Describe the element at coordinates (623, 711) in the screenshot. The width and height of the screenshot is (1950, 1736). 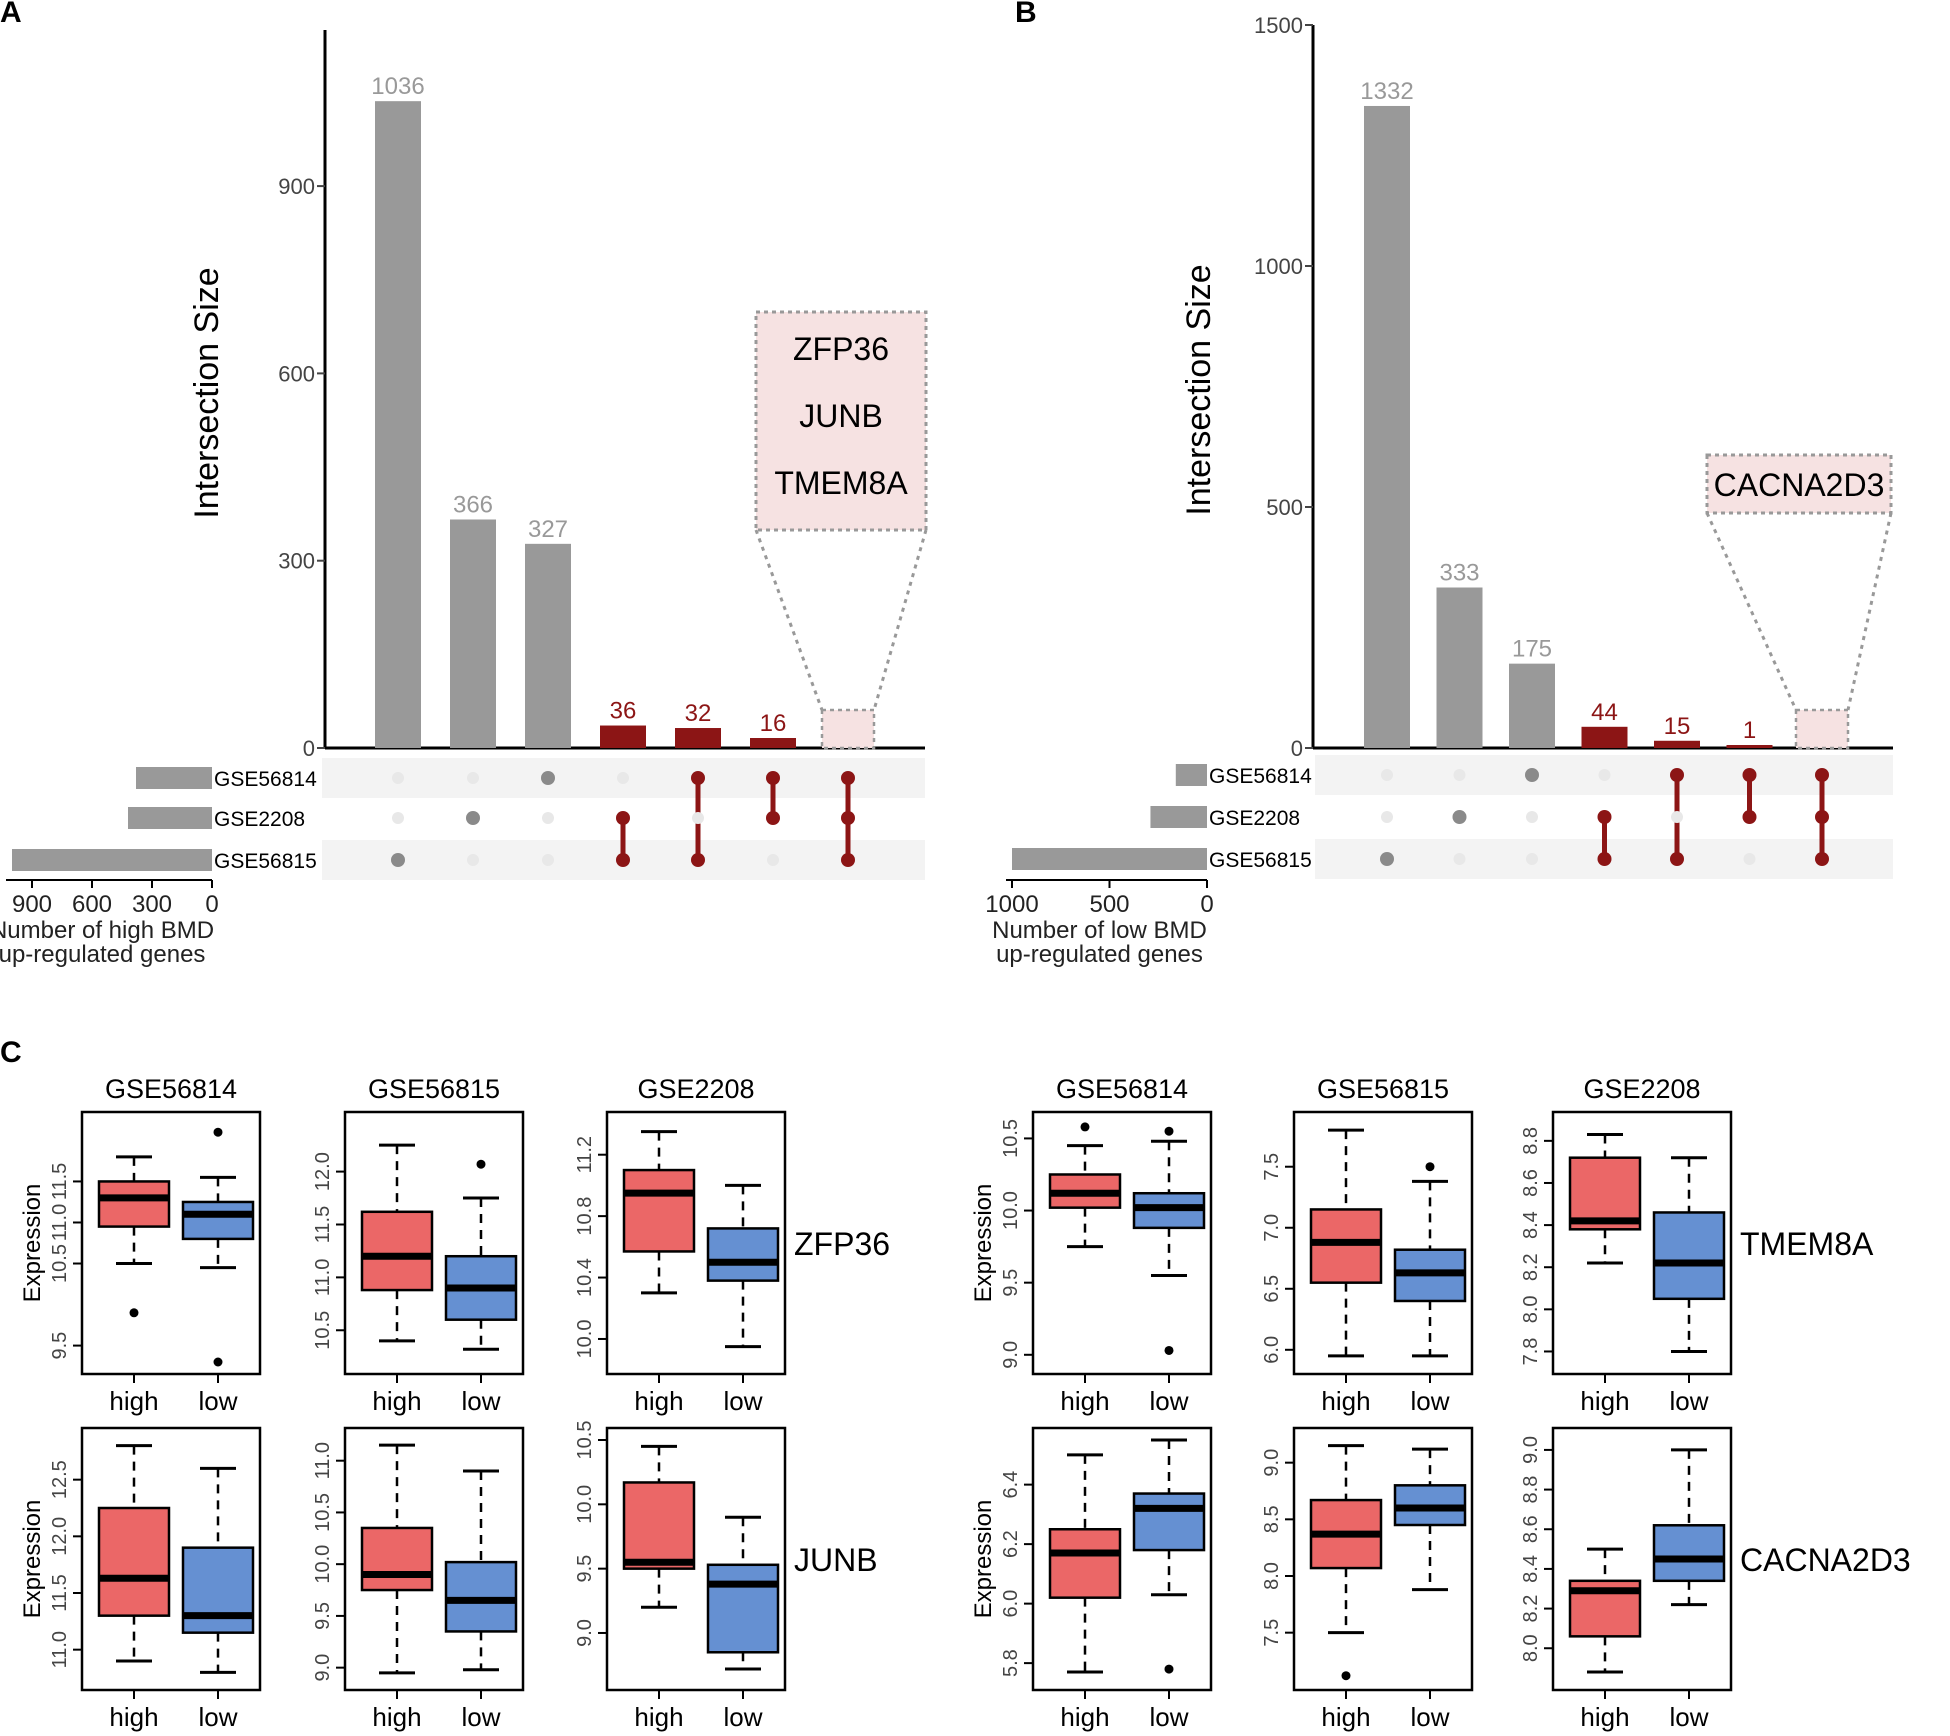
I see `intersection-bar-value: 36` at that location.